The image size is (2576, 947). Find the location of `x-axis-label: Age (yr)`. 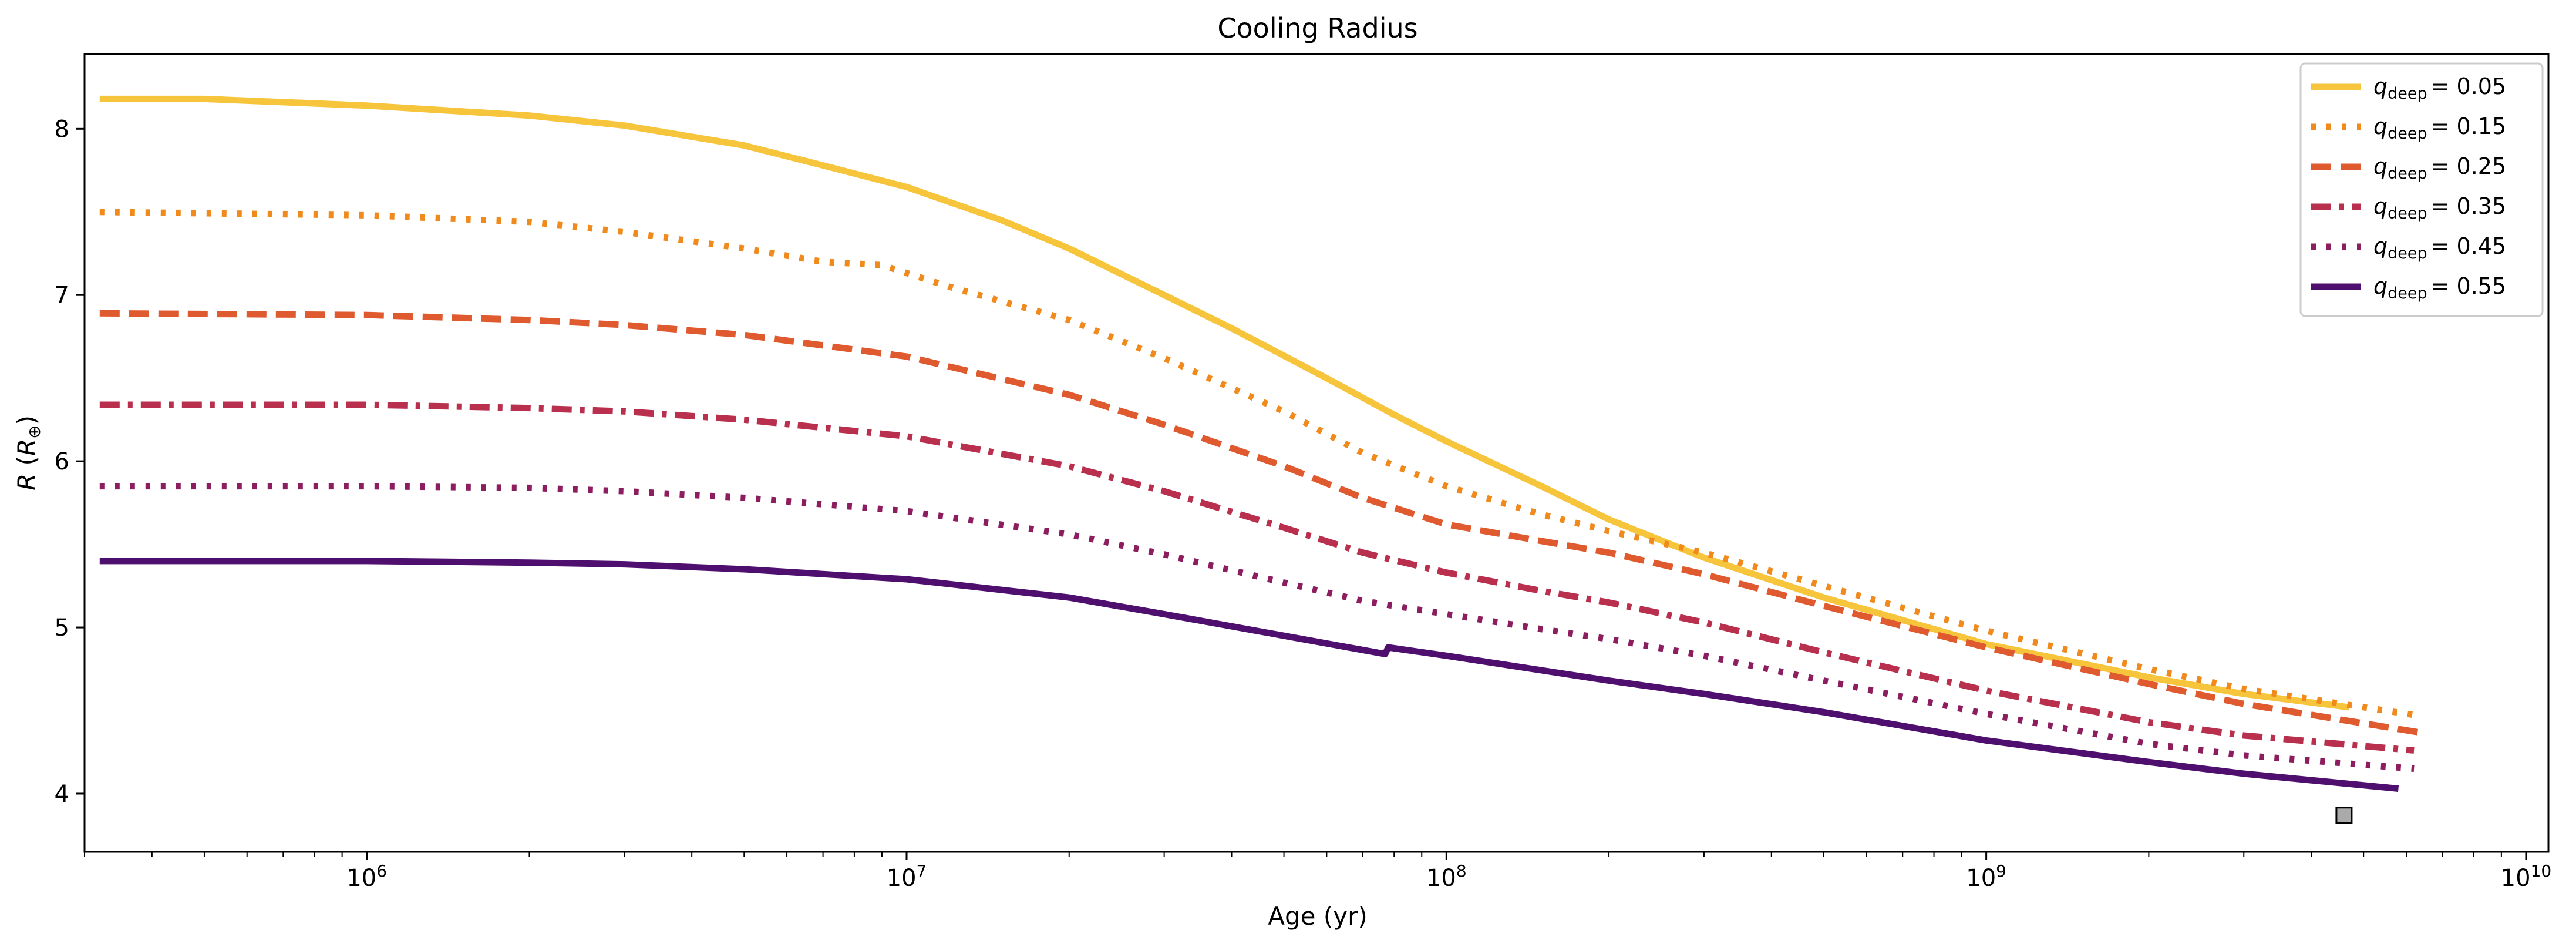

x-axis-label: Age (yr) is located at coordinates (1317, 916).